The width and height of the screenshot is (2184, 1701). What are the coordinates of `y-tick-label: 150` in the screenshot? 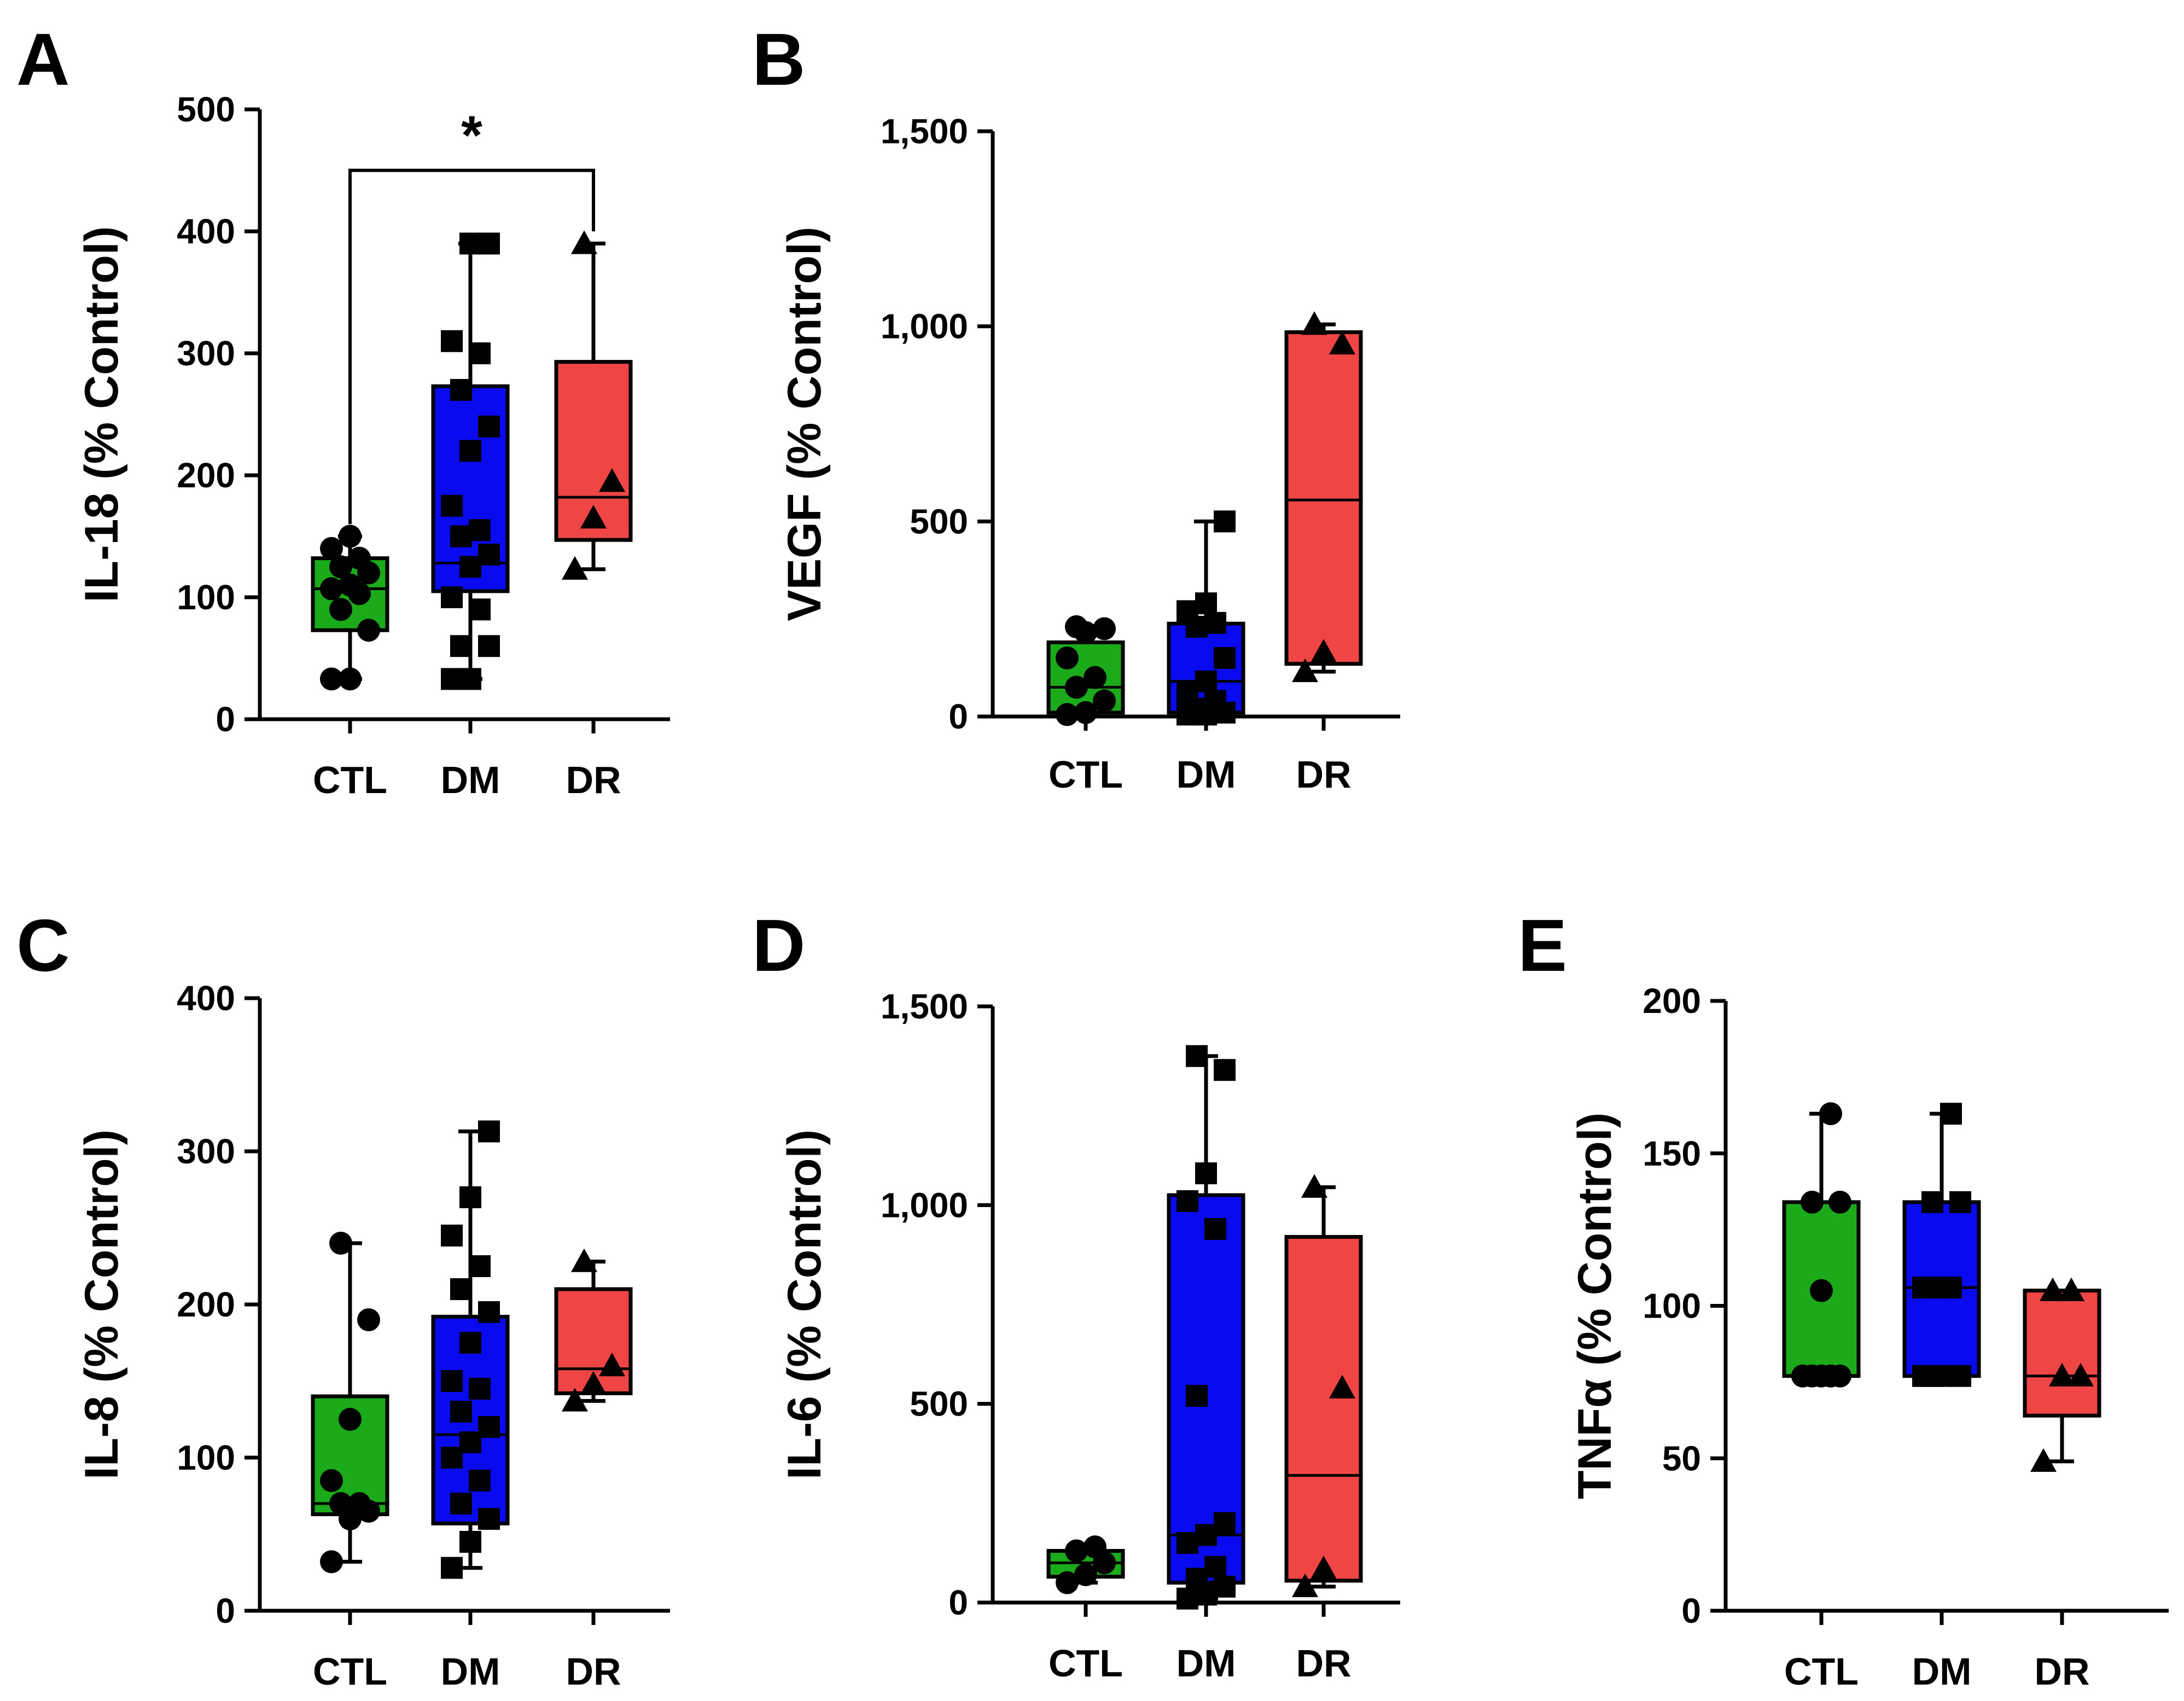 It's located at (1672, 1153).